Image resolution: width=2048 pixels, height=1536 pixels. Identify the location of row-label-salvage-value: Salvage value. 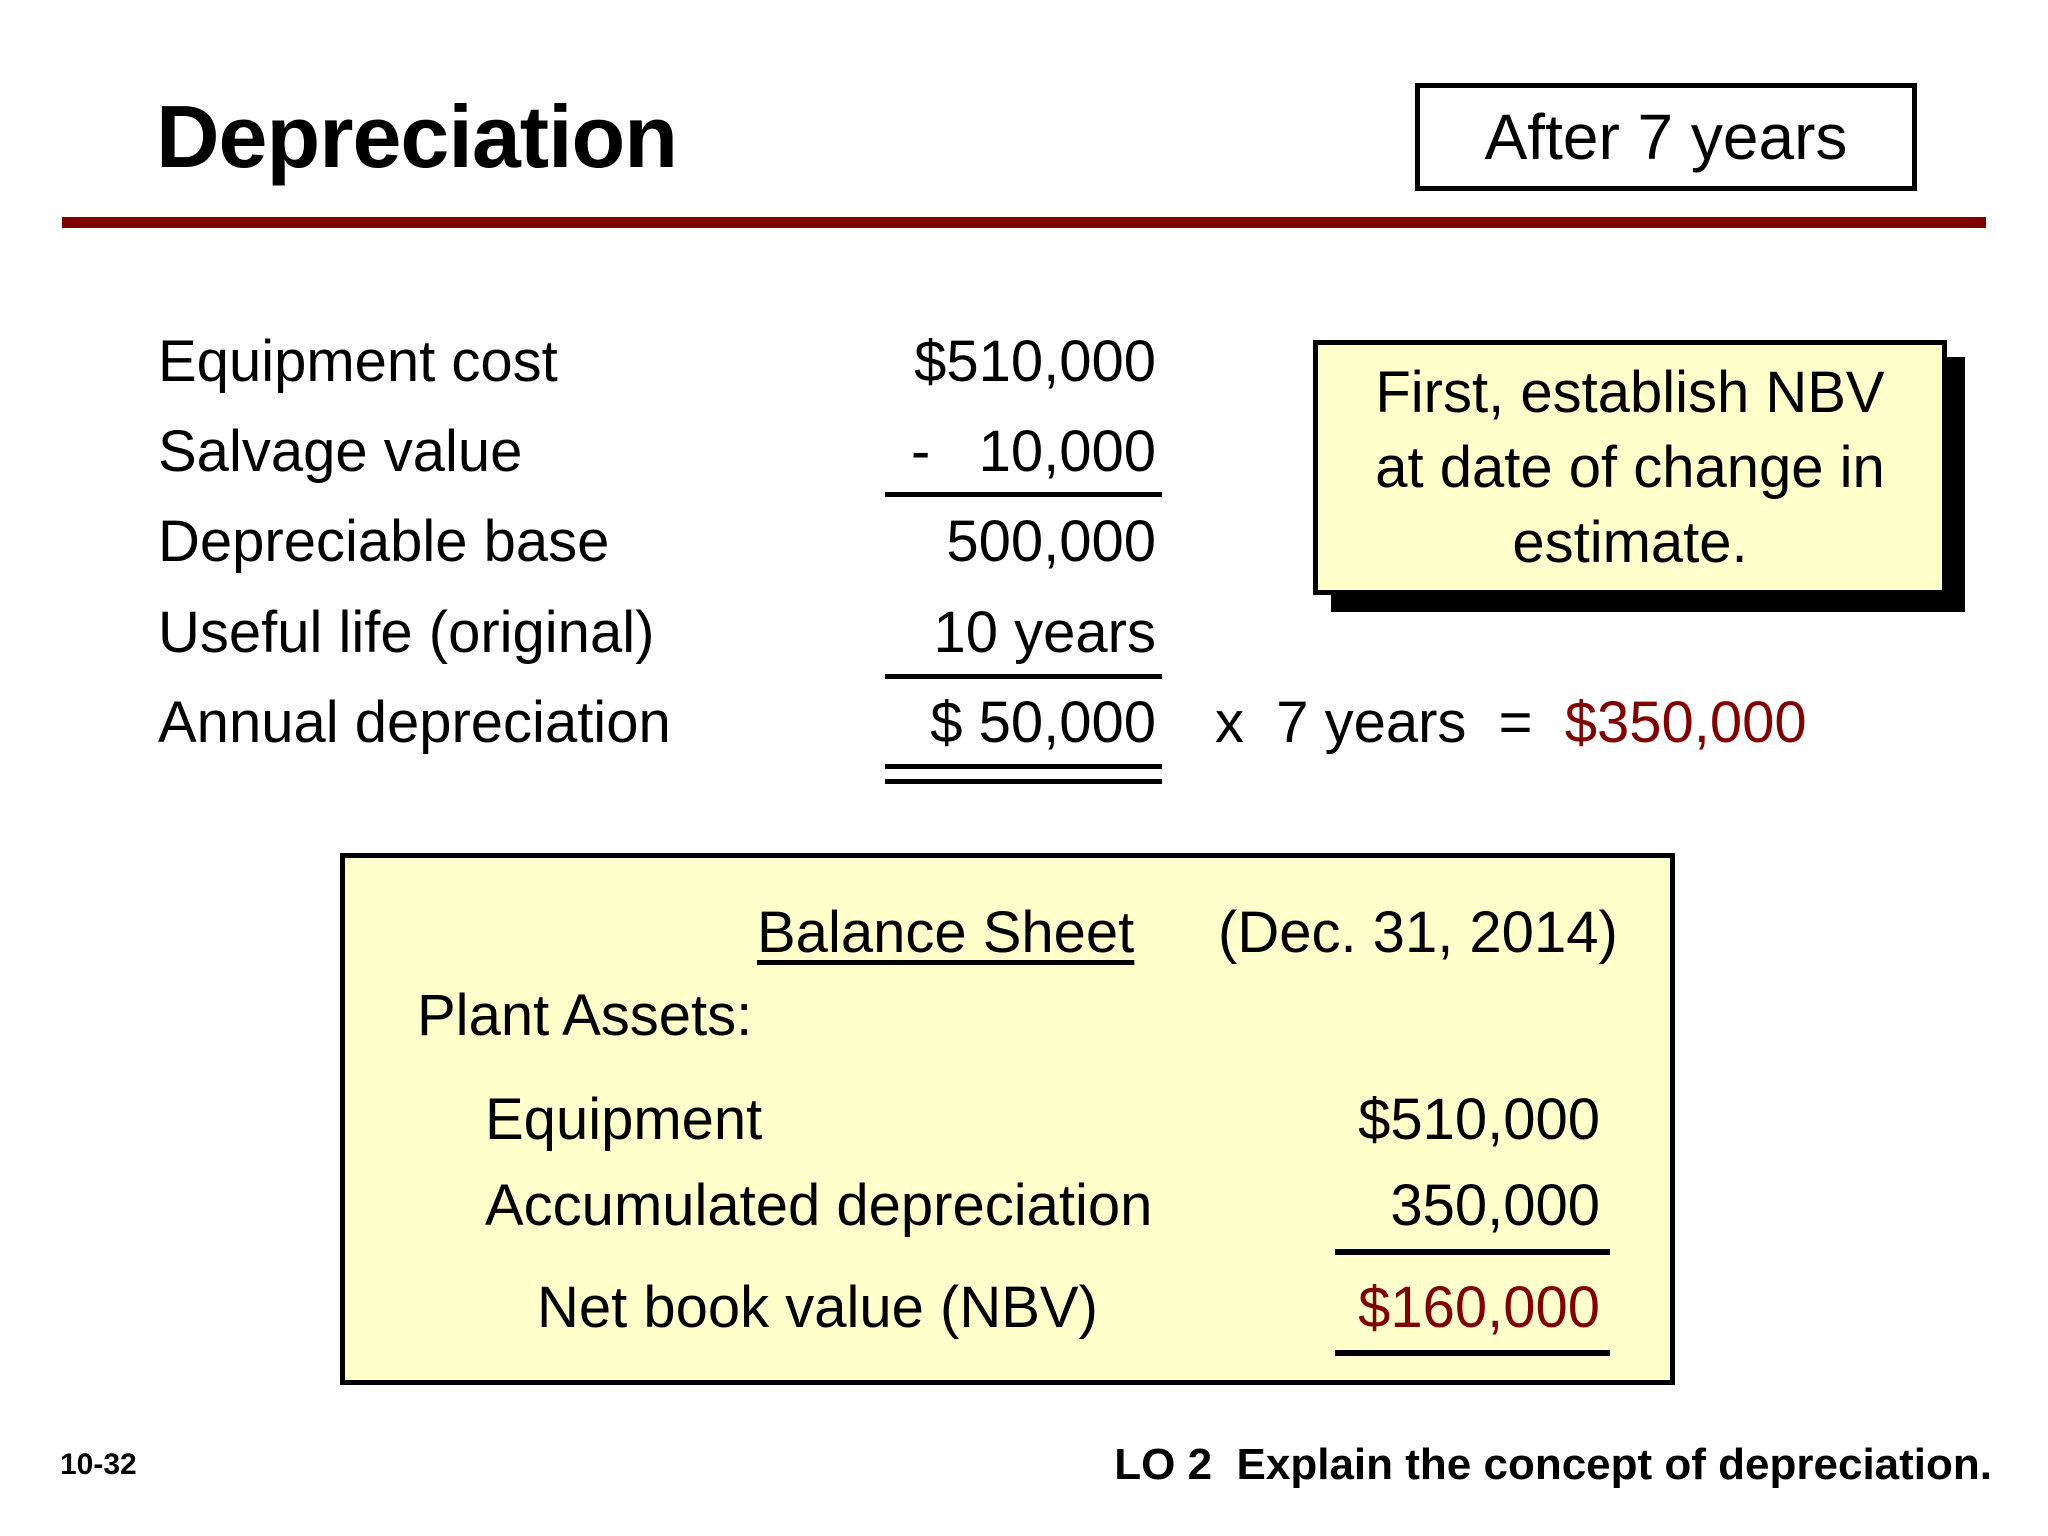
(340, 451).